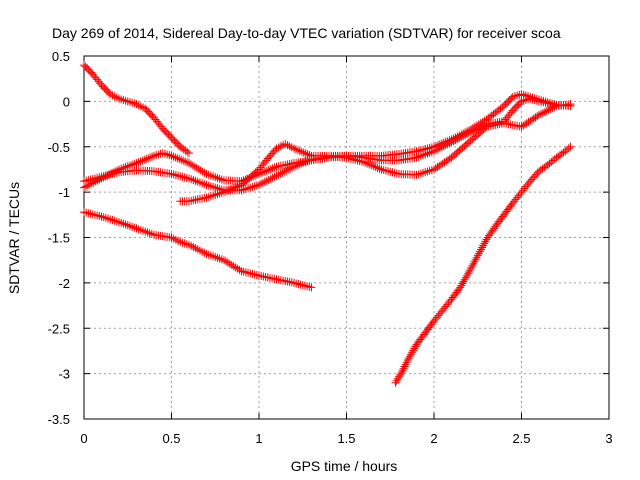 The width and height of the screenshot is (640, 480). What do you see at coordinates (346, 438) in the screenshot?
I see `x-tick-label: 1.5` at bounding box center [346, 438].